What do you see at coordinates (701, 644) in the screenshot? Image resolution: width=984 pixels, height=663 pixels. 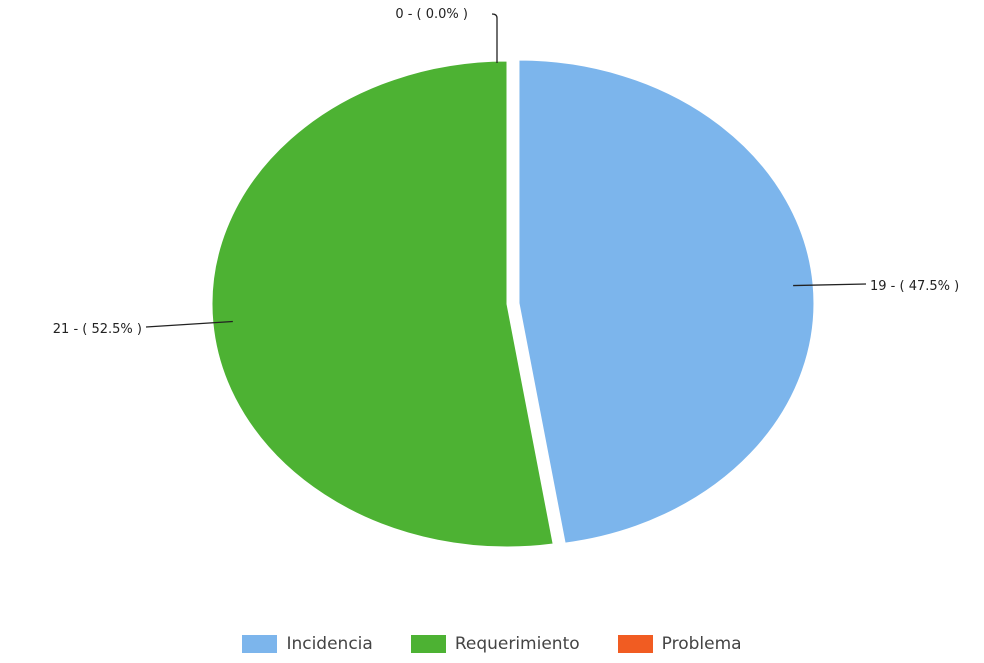 I see `legend-label-problema: Problema` at bounding box center [701, 644].